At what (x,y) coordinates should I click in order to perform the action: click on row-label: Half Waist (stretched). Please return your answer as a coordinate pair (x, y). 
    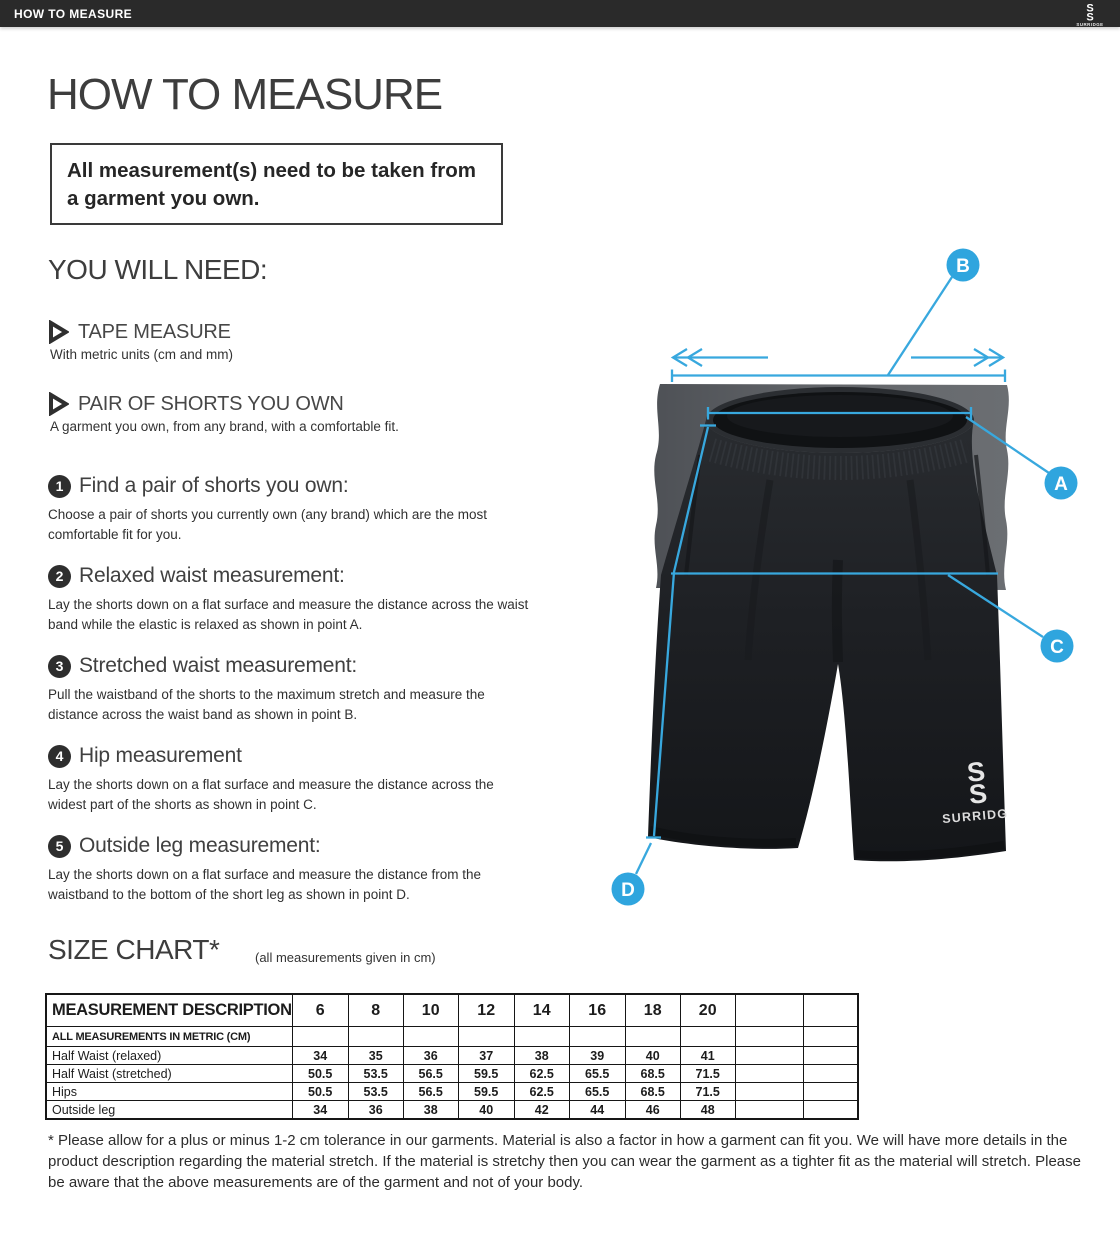
    Looking at the image, I should click on (169, 1073).